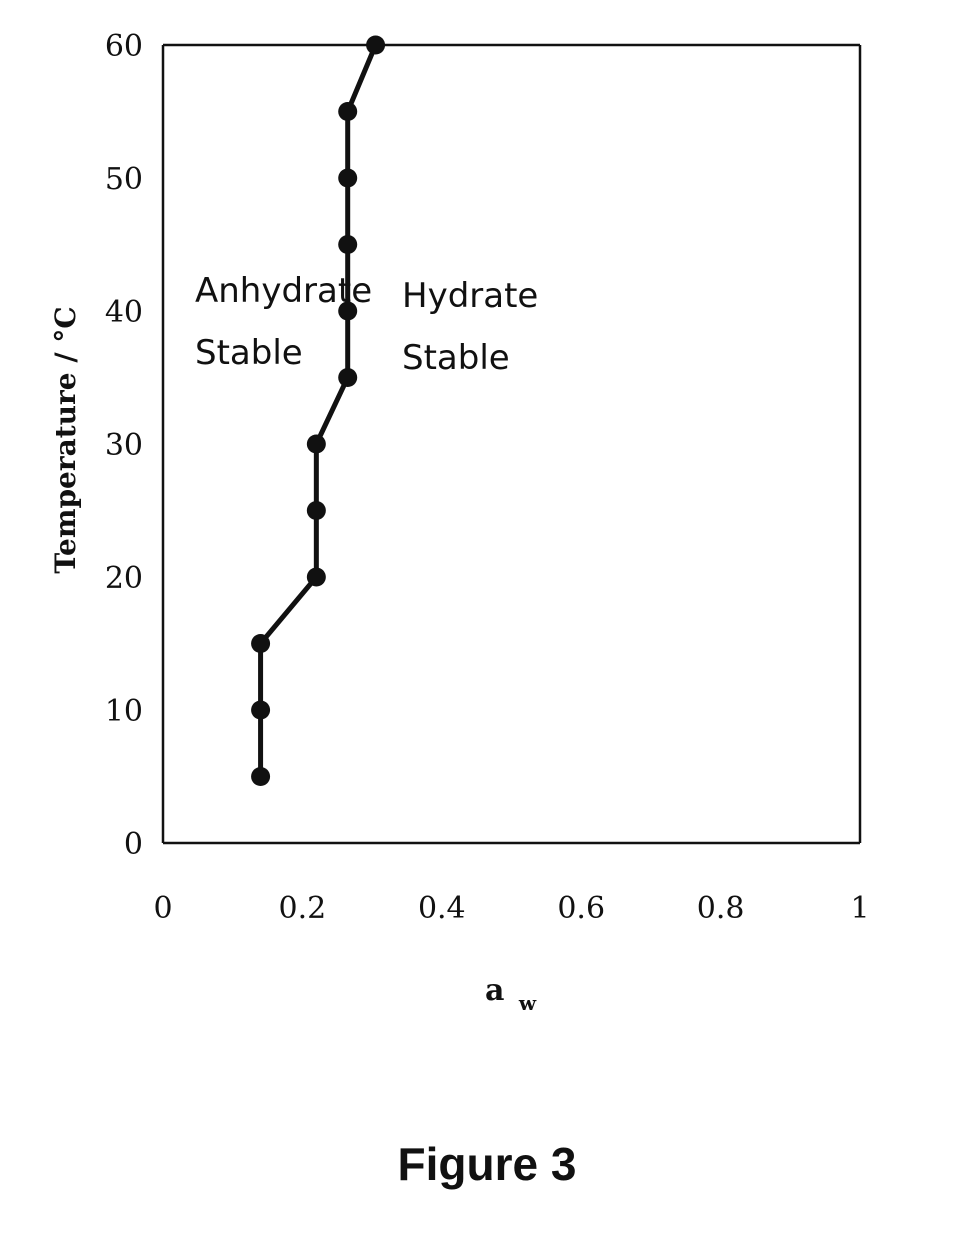  I want to click on x-axis-label: a w, so click(511, 994).